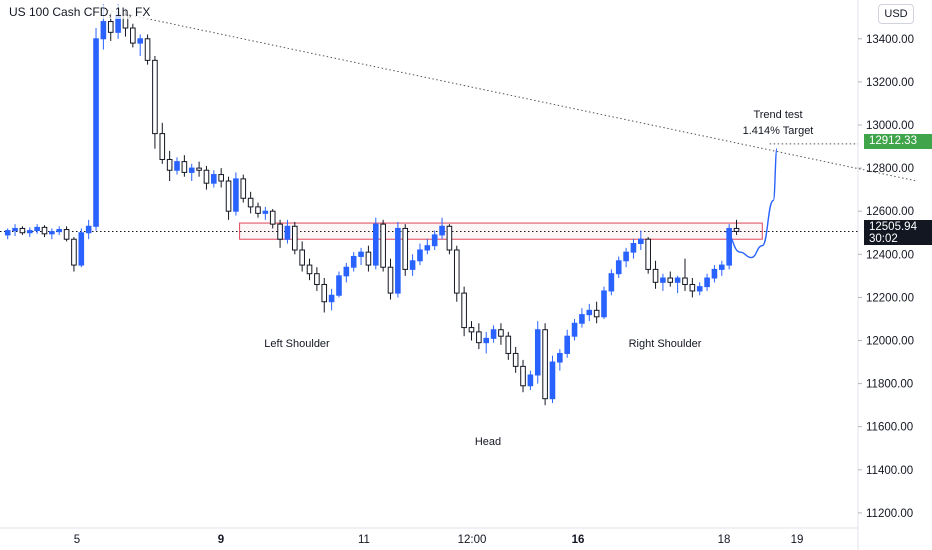 The width and height of the screenshot is (932, 550). I want to click on neckline-zone, so click(501, 231).